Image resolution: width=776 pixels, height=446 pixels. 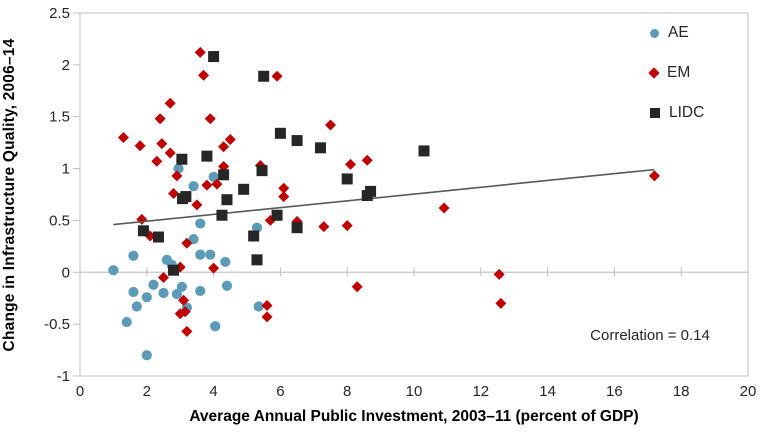 What do you see at coordinates (748, 391) in the screenshot?
I see `x-tick-label: 20` at bounding box center [748, 391].